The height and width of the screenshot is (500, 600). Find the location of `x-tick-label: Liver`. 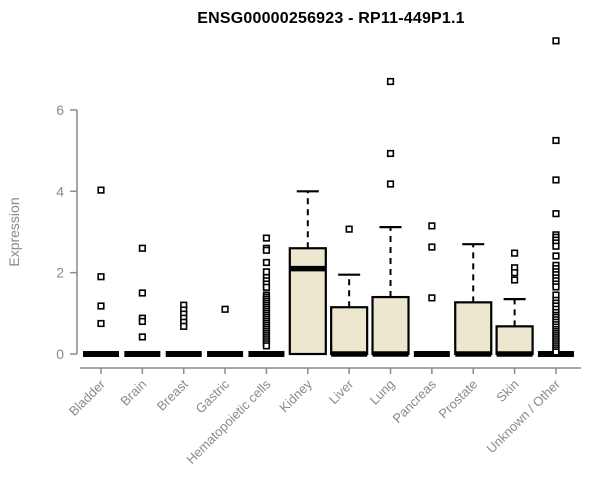

x-tick-label: Liver is located at coordinates (341, 391).